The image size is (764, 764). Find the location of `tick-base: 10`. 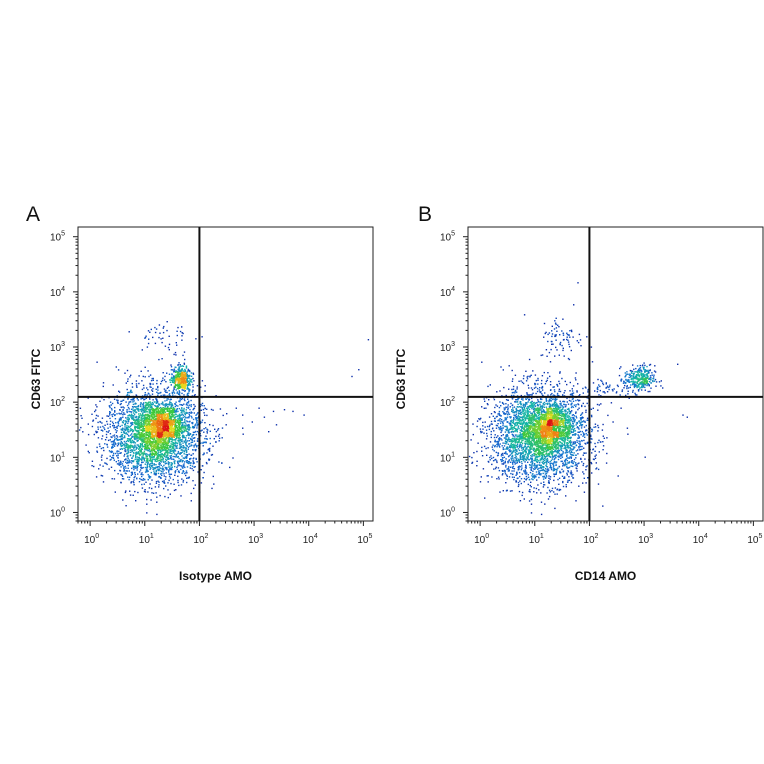

tick-base: 10 is located at coordinates (56, 348).